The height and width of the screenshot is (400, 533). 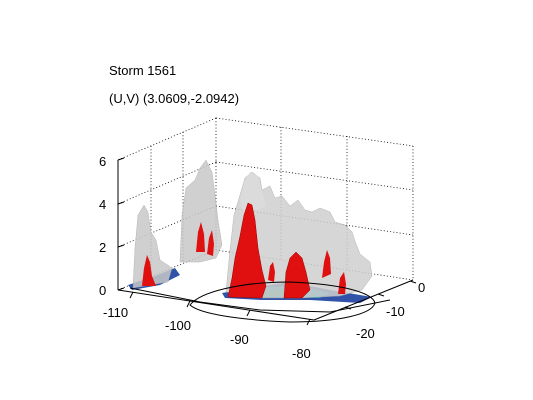 What do you see at coordinates (365, 333) in the screenshot?
I see `y-tick-label-neg20: -20` at bounding box center [365, 333].